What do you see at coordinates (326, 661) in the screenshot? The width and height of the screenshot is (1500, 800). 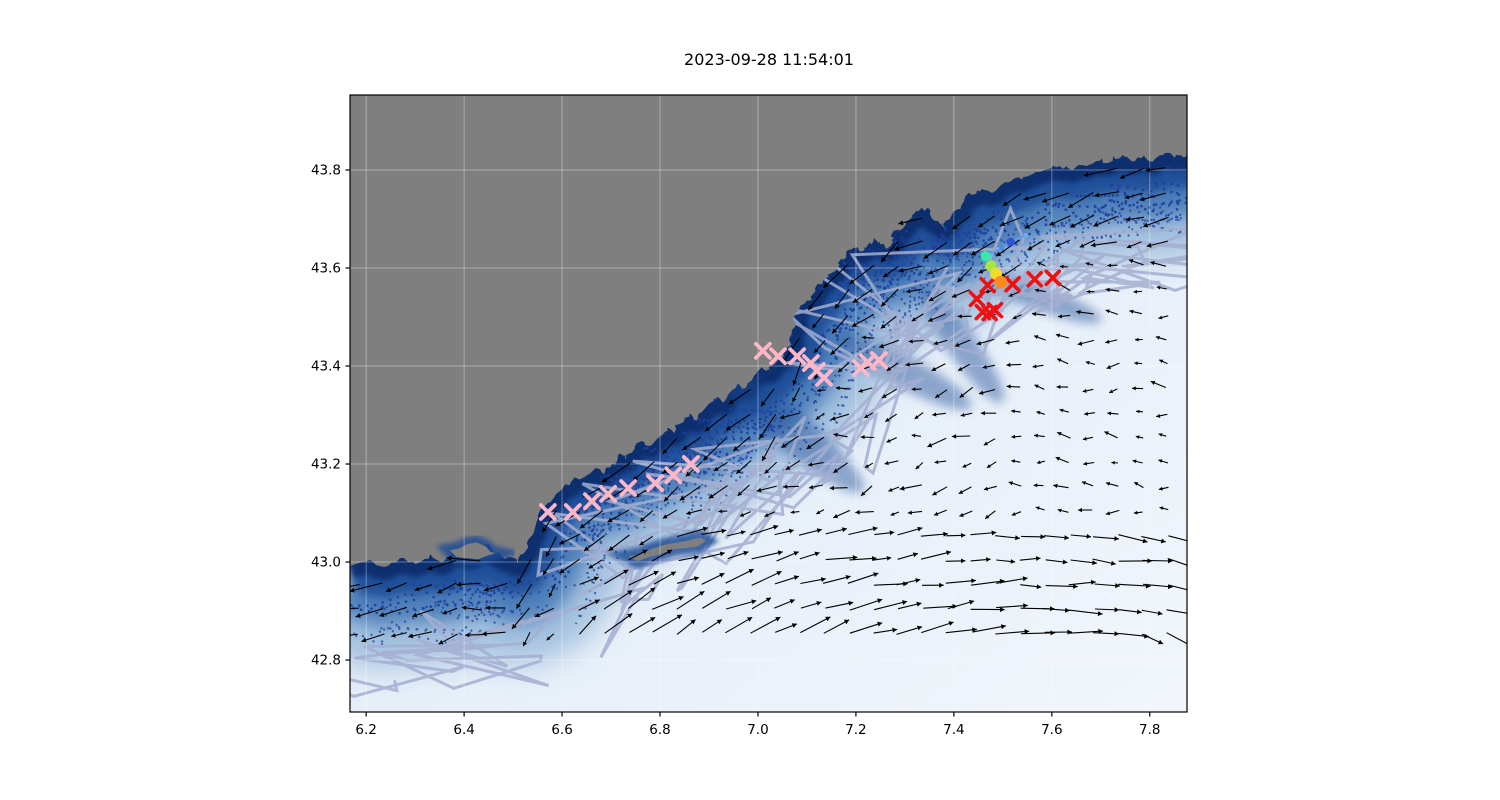 I see `y-tick-label: 42.8` at bounding box center [326, 661].